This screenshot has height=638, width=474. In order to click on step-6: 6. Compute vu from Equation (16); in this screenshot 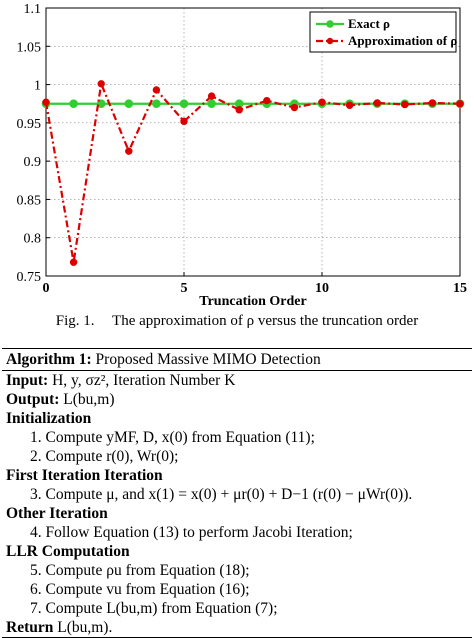, I will do `click(140, 589)`.